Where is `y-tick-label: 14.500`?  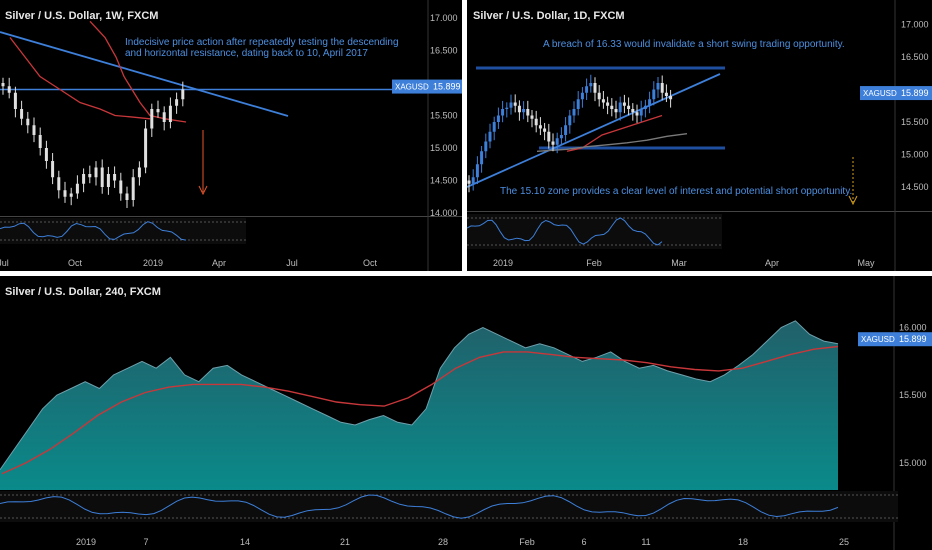 y-tick-label: 14.500 is located at coordinates (915, 187).